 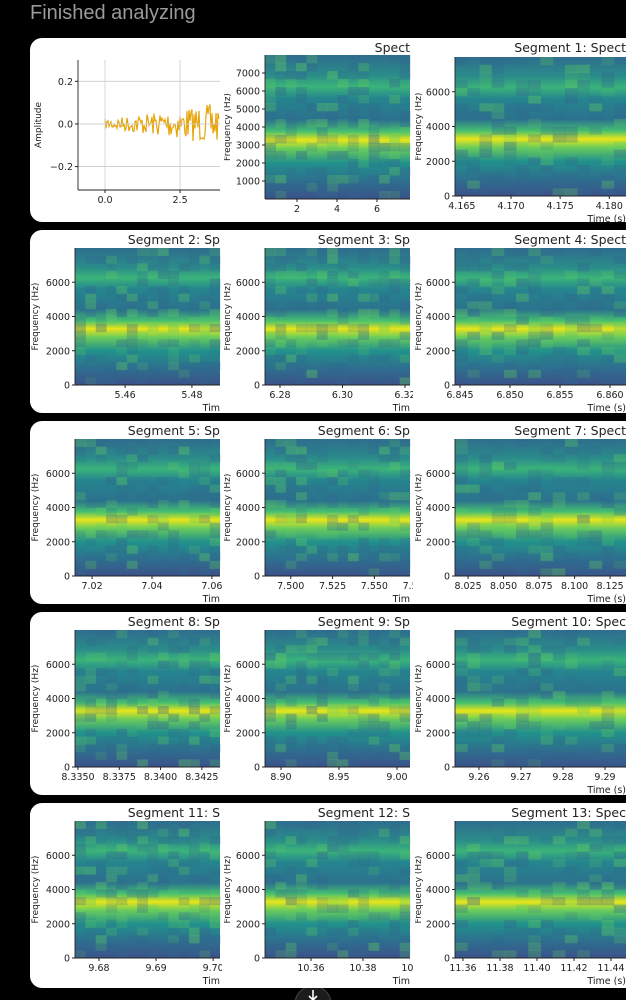 What do you see at coordinates (119, 777) in the screenshot?
I see `x-tick-label: 8.3375` at bounding box center [119, 777].